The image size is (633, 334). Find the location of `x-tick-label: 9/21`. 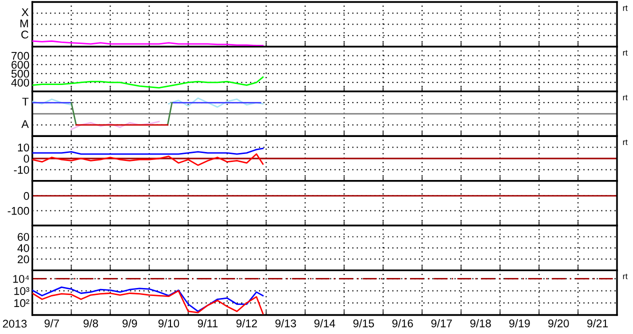

x-tick-label: 9/21 is located at coordinates (597, 323).